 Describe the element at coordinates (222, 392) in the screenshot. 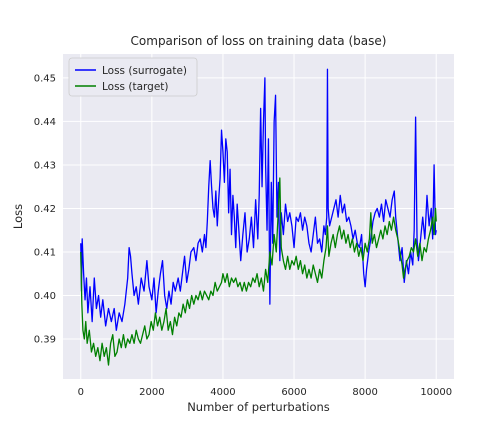

I see `x-tick-label: 4000` at that location.